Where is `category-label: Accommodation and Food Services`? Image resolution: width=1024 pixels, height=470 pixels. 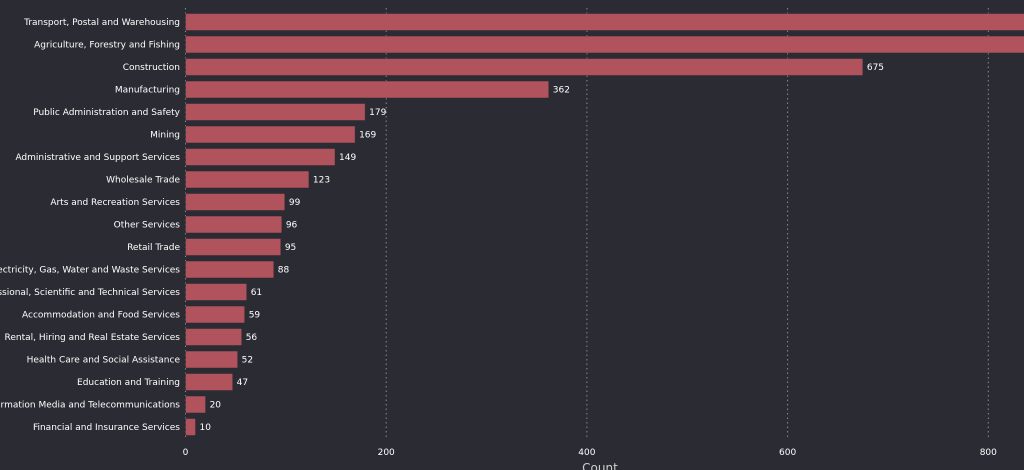
category-label: Accommodation and Food Services is located at coordinates (101, 316).